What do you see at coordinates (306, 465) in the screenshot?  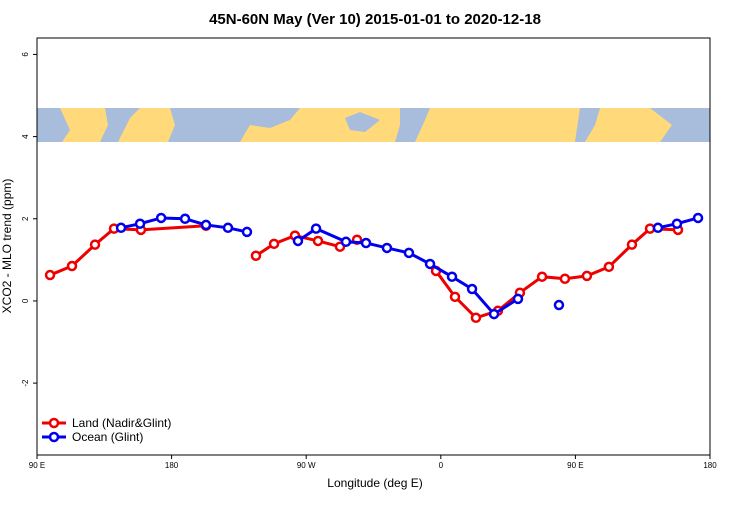 I see `x-tick-label: 90 W` at bounding box center [306, 465].